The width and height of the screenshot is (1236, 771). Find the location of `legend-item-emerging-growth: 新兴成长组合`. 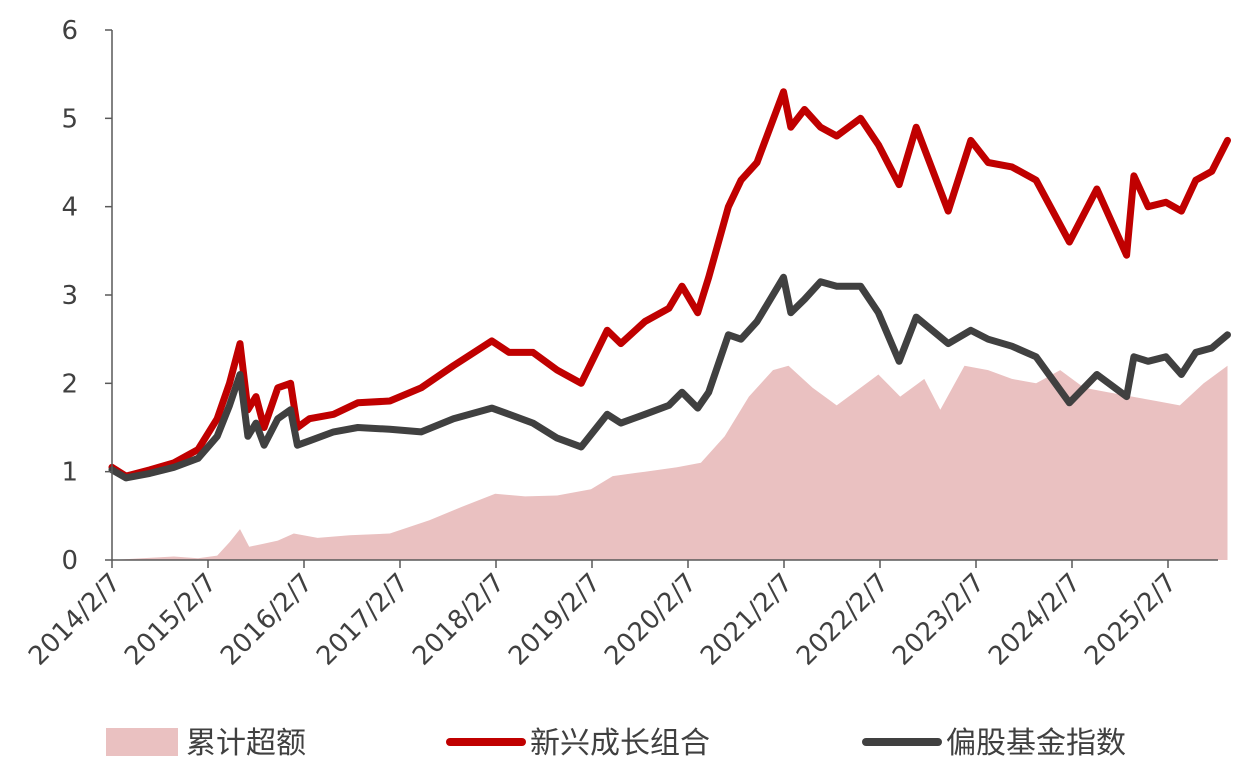

legend-item-emerging-growth: 新兴成长组合 is located at coordinates (578, 743).